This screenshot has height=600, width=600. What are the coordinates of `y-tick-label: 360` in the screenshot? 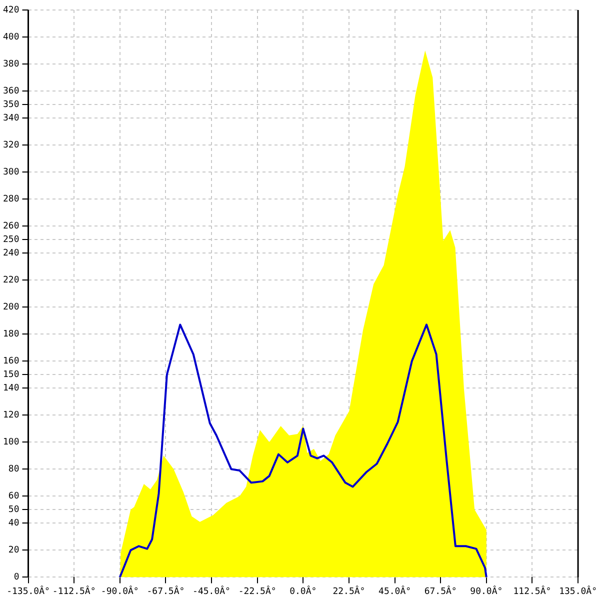 It's located at (11, 91).